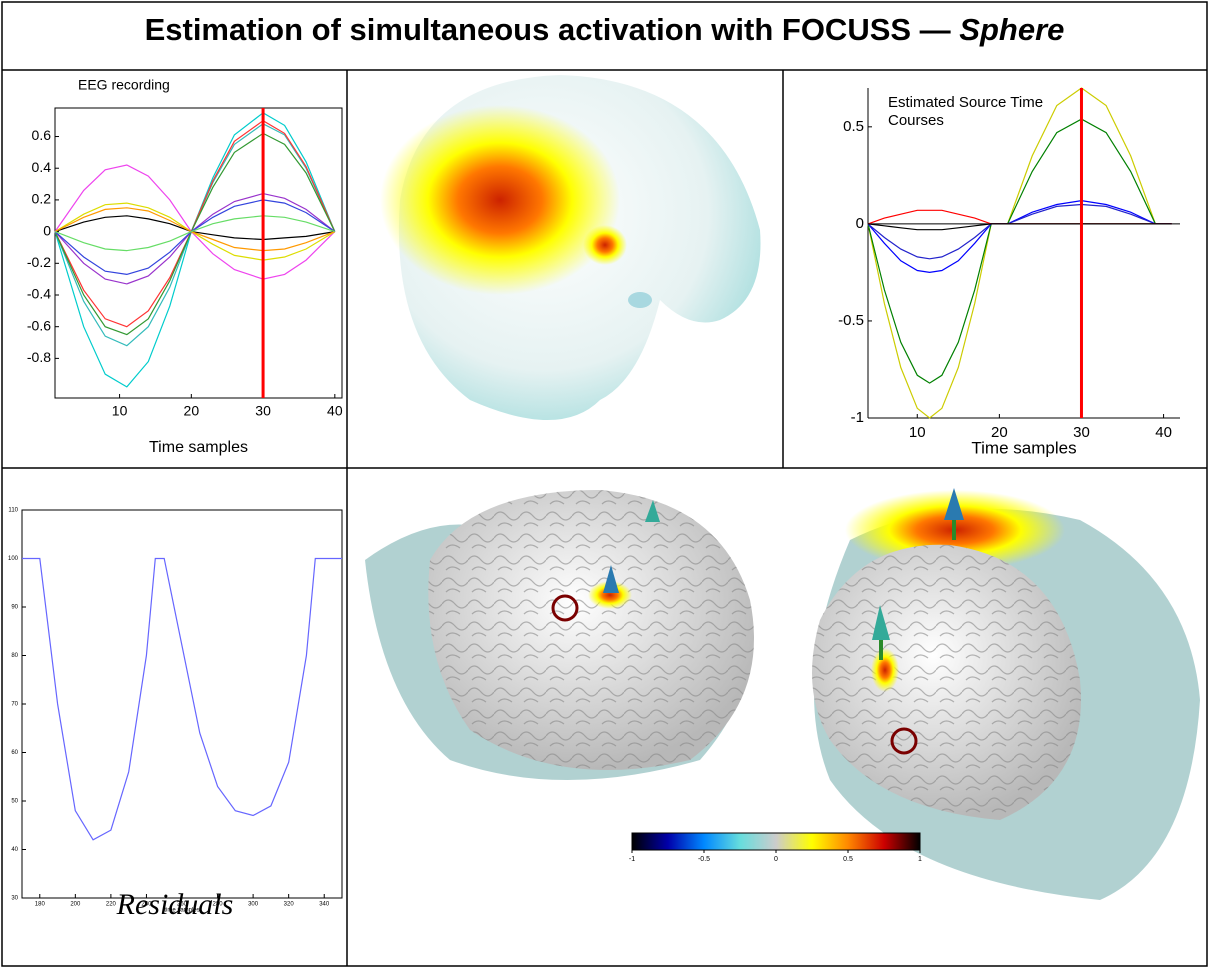  Describe the element at coordinates (13, 511) in the screenshot. I see `y-tick-label: 110` at that location.